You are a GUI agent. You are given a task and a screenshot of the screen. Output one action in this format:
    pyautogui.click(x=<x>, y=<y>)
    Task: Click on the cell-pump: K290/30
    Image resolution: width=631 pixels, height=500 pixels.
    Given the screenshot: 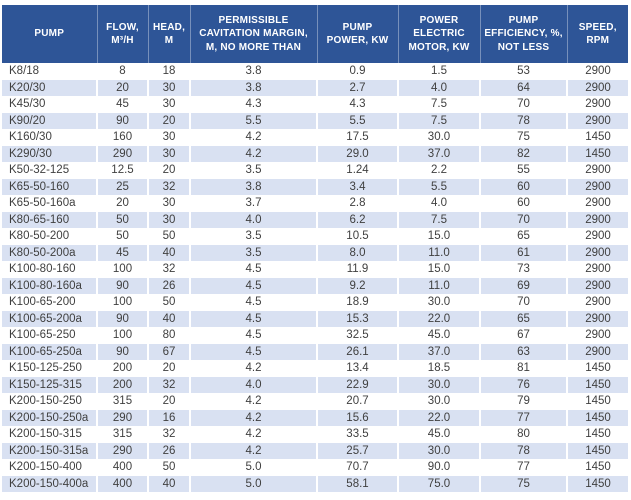 What is the action you would take?
    pyautogui.click(x=49, y=153)
    